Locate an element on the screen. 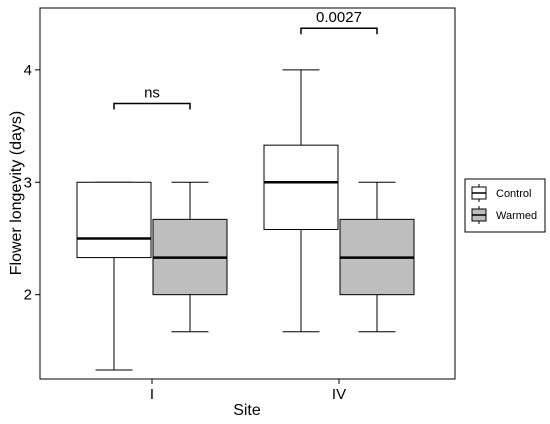  y-axis: 2 3 4 is located at coordinates (32, 183).